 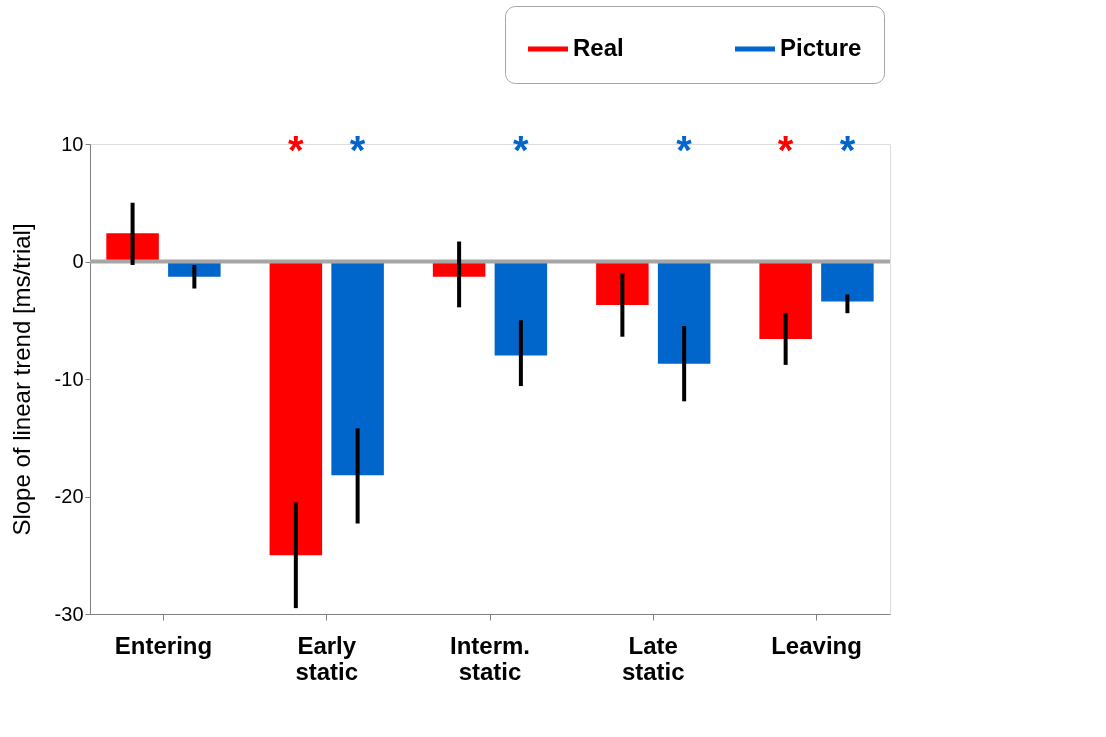 I want to click on x-tick-label: Entering, so click(x=163, y=645).